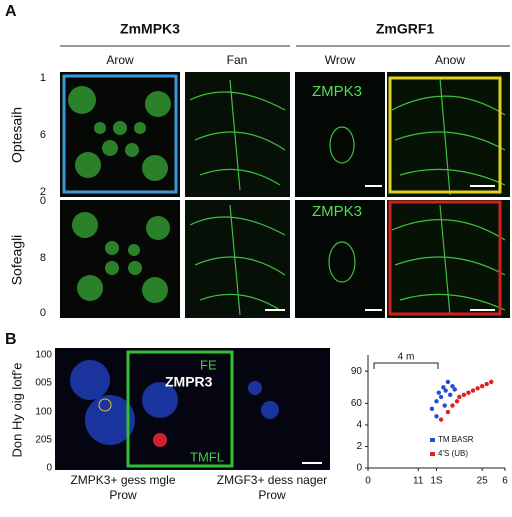  Describe the element at coordinates (189, 382) in the screenshot. I see `image-label: ZMPR3` at that location.